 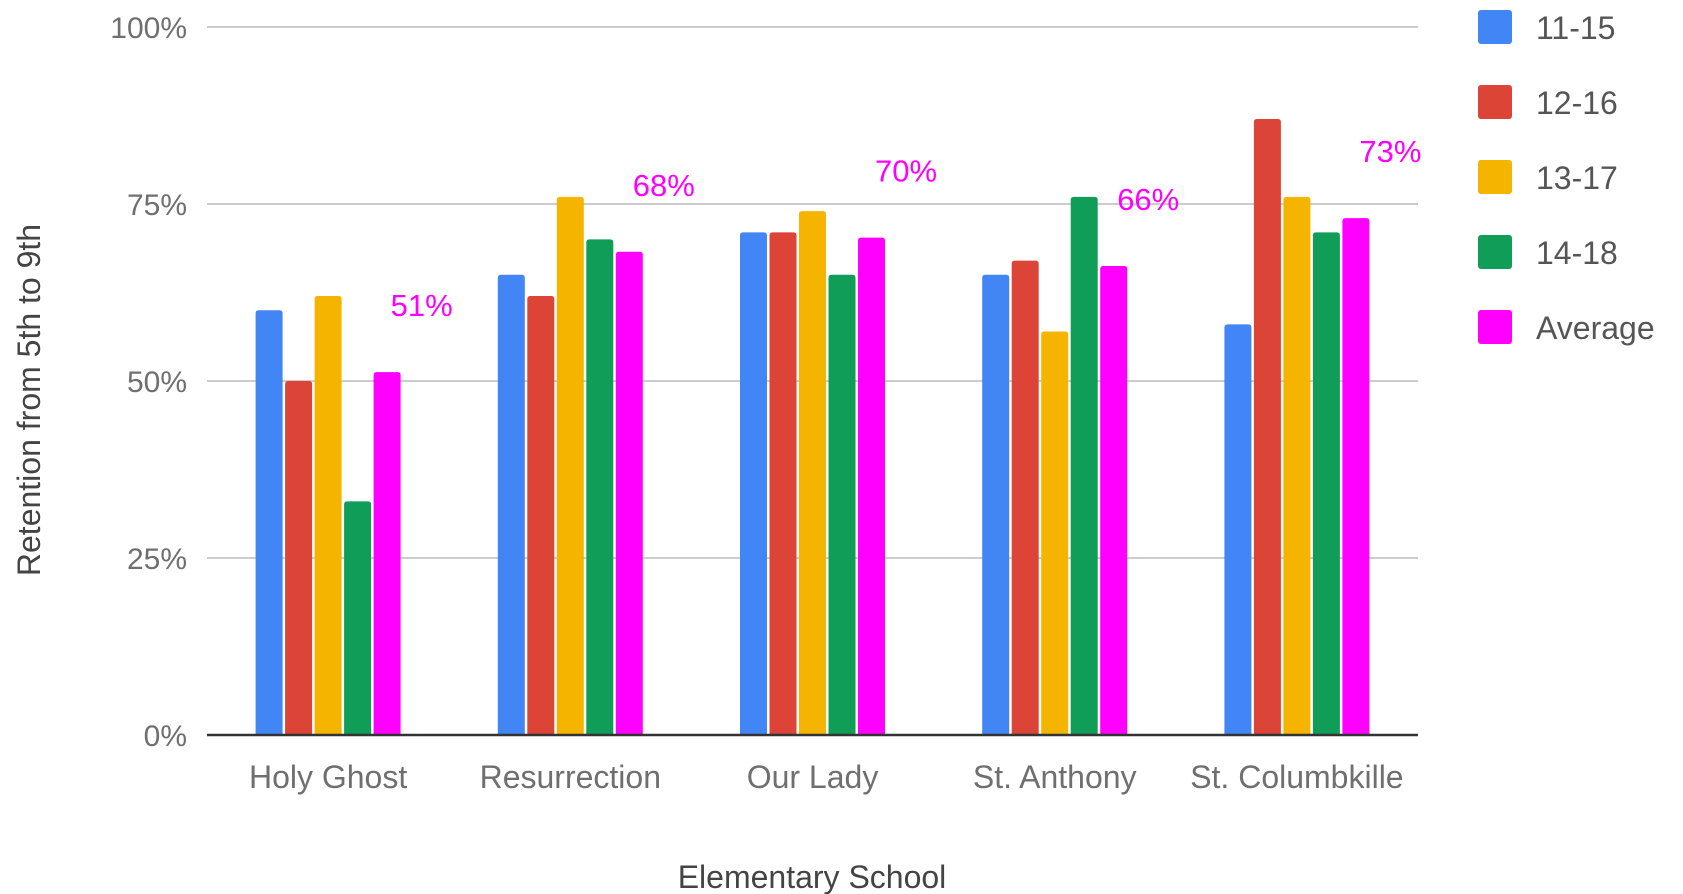 What do you see at coordinates (148, 28) in the screenshot?
I see `y-tick-label: 100%` at bounding box center [148, 28].